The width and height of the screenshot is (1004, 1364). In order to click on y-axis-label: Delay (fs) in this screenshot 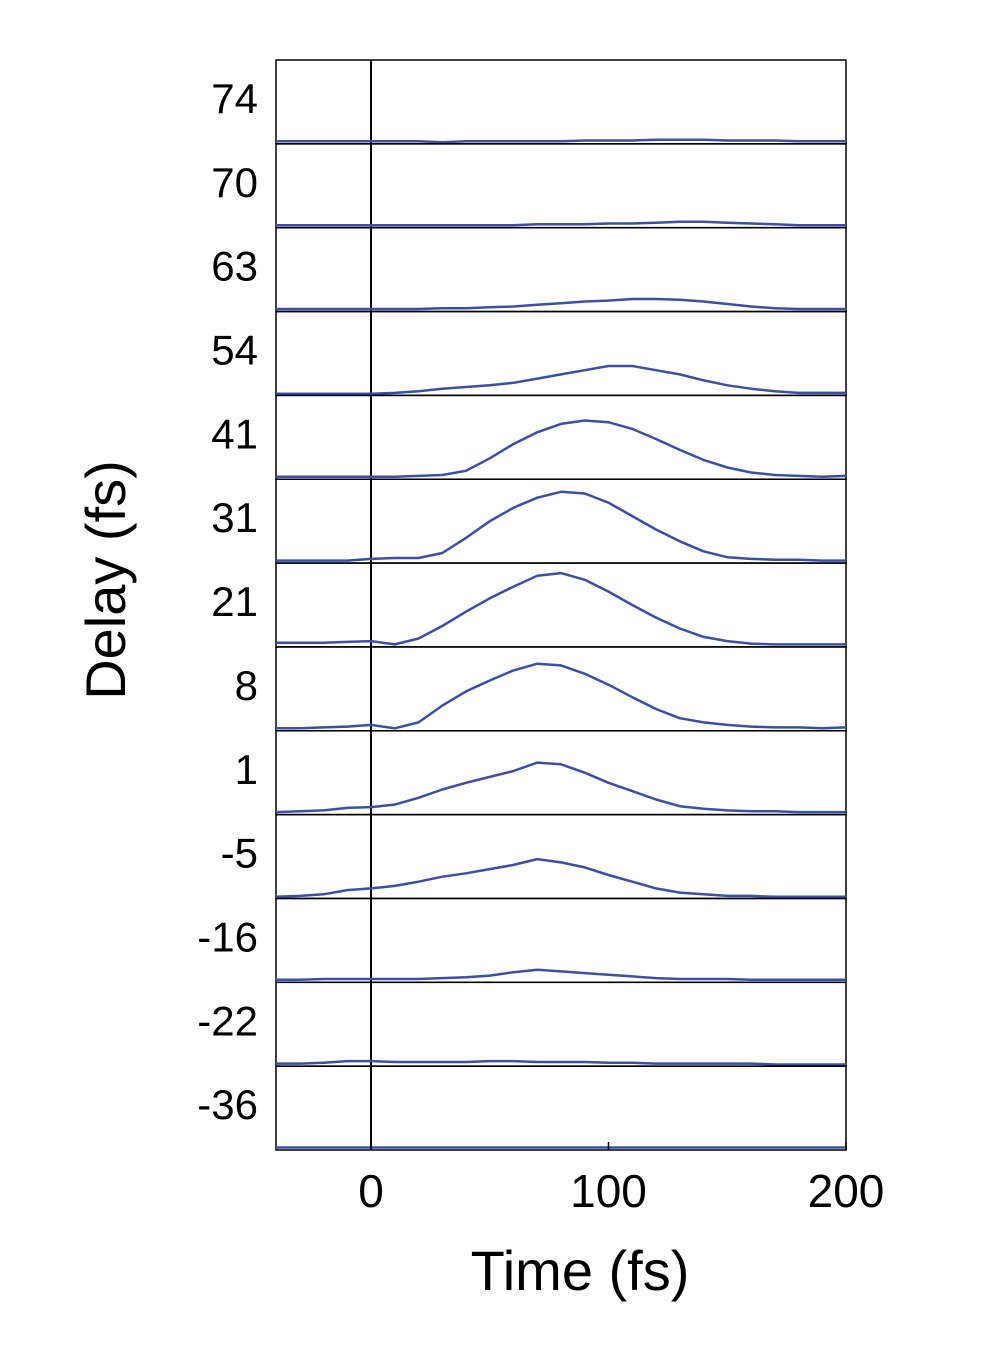, I will do `click(105, 580)`.